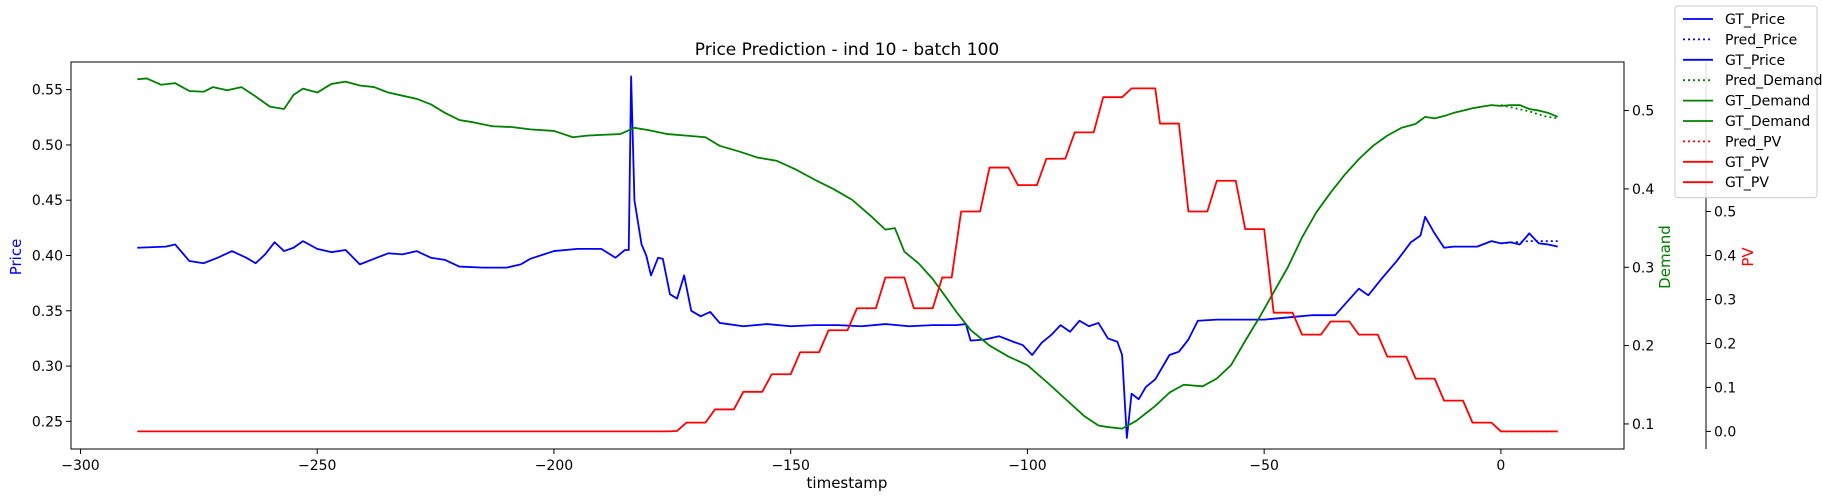 Image resolution: width=1822 pixels, height=501 pixels. Describe the element at coordinates (1725, 213) in the screenshot. I see `pv-tick-label: 0.5` at that location.